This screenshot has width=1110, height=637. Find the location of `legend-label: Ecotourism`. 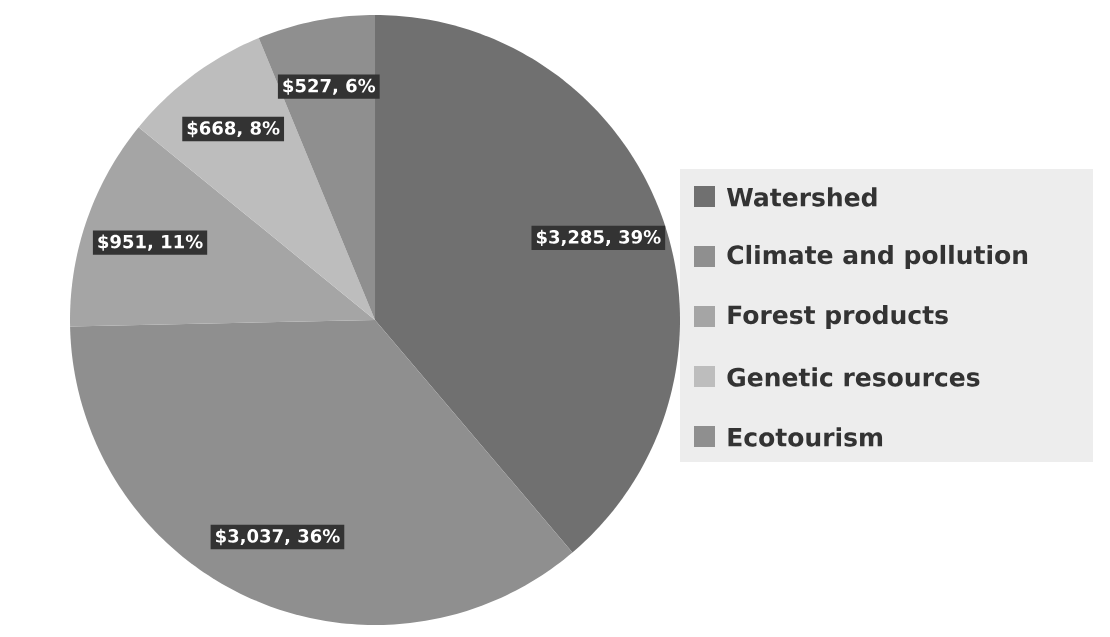

legend-label: Ecotourism is located at coordinates (805, 437).